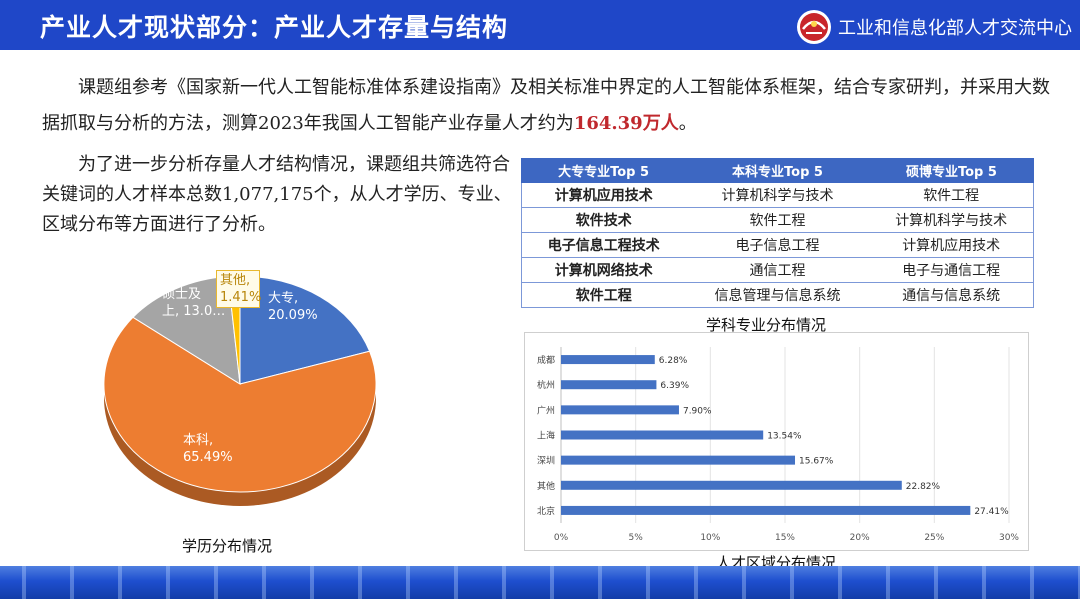 The image size is (1080, 599). I want to click on pie-label-text: 本科,, so click(198, 440).